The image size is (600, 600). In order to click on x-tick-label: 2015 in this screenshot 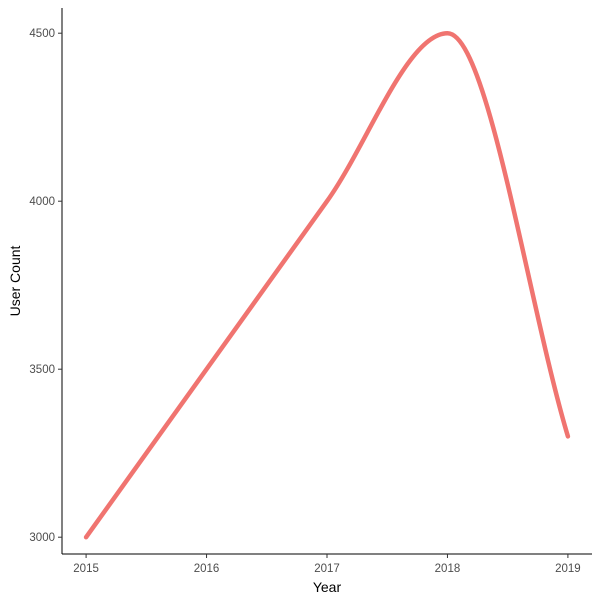, I will do `click(86, 569)`.